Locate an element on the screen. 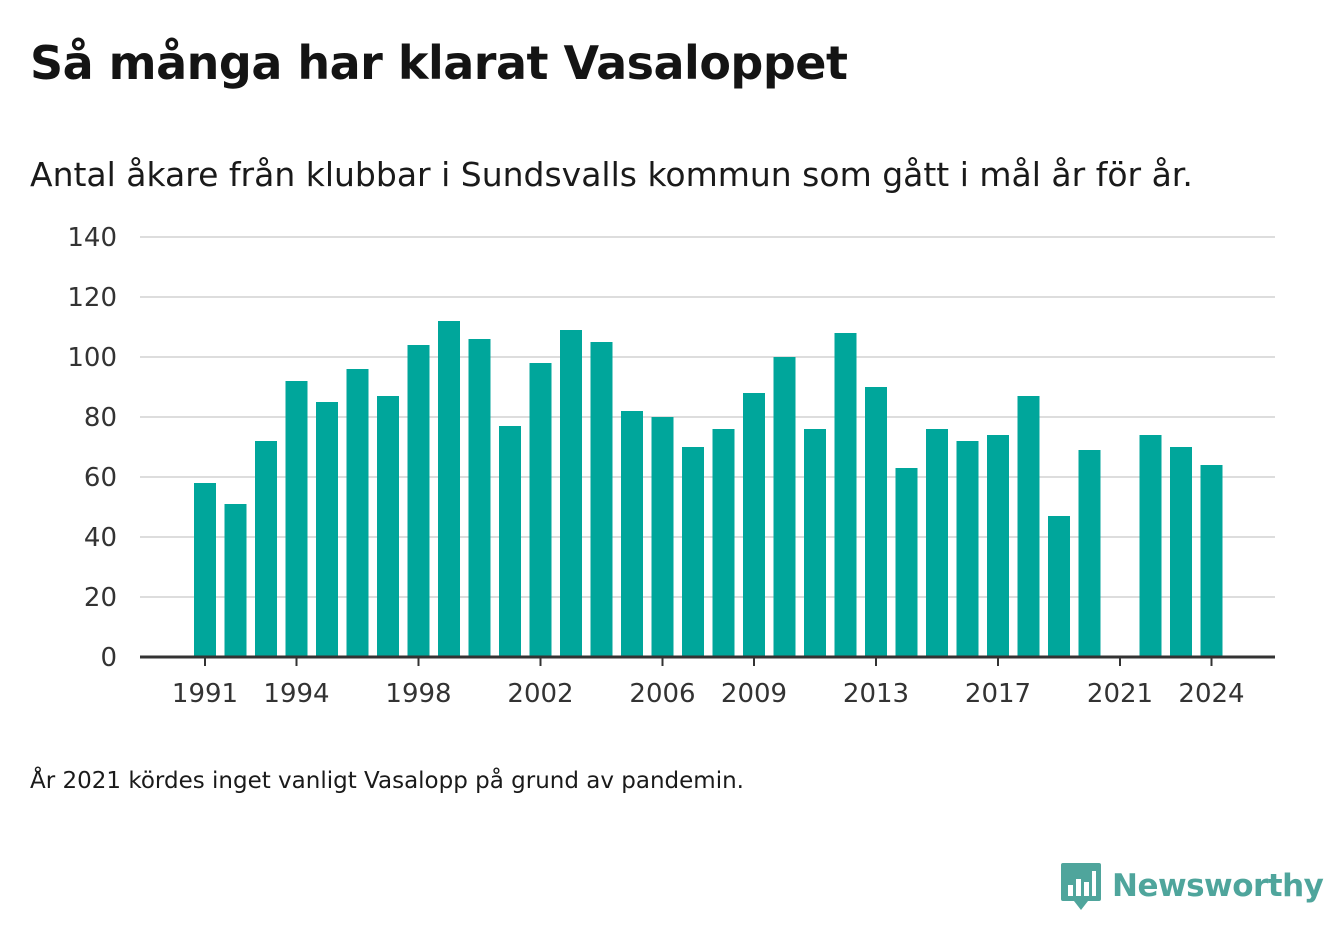  brand: Newsworthy is located at coordinates (1192, 886).